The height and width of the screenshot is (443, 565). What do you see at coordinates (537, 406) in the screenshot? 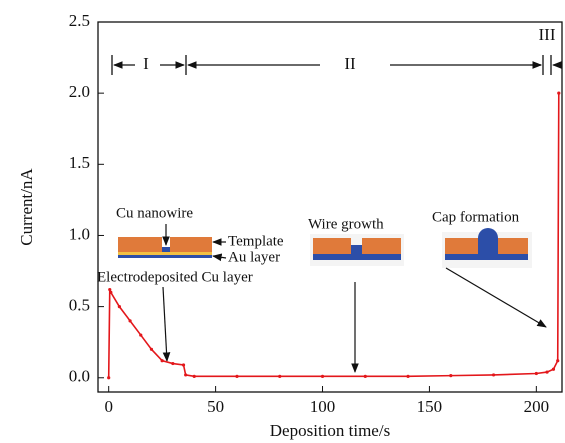
I see `x-tick-label: 200` at bounding box center [537, 406].